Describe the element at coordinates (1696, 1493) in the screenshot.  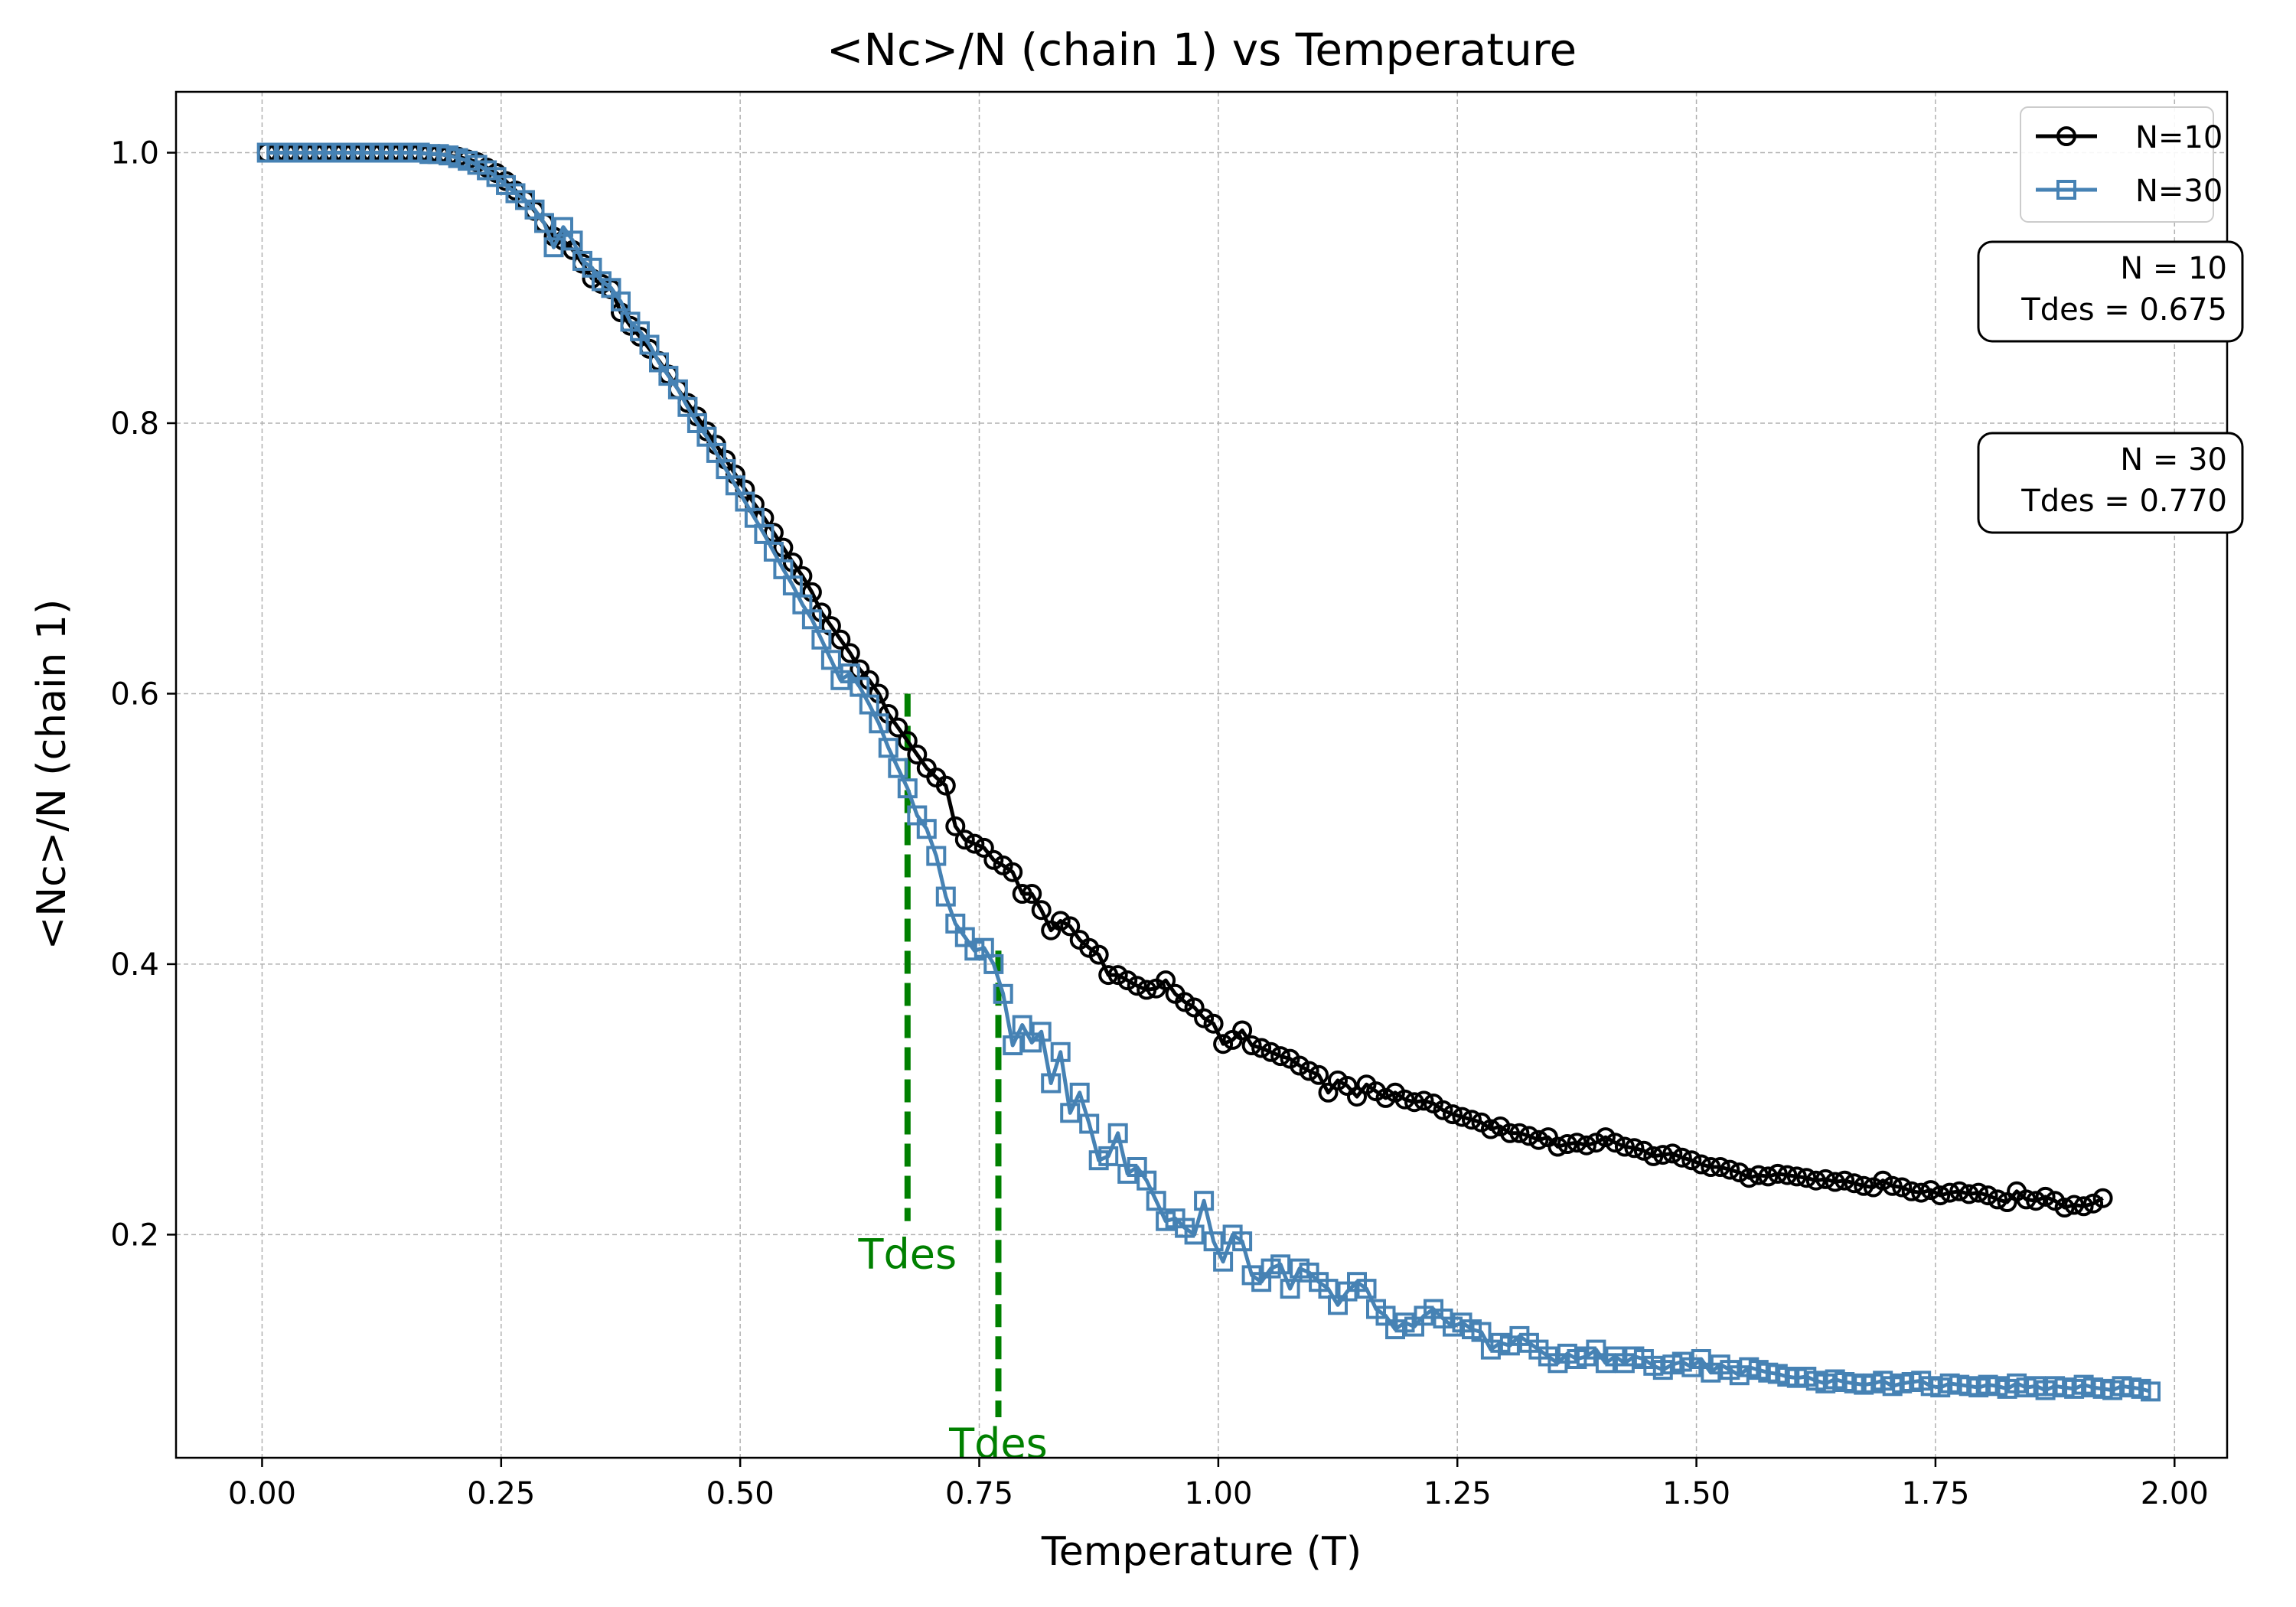
I see `x-tick-label: 1.50` at that location.